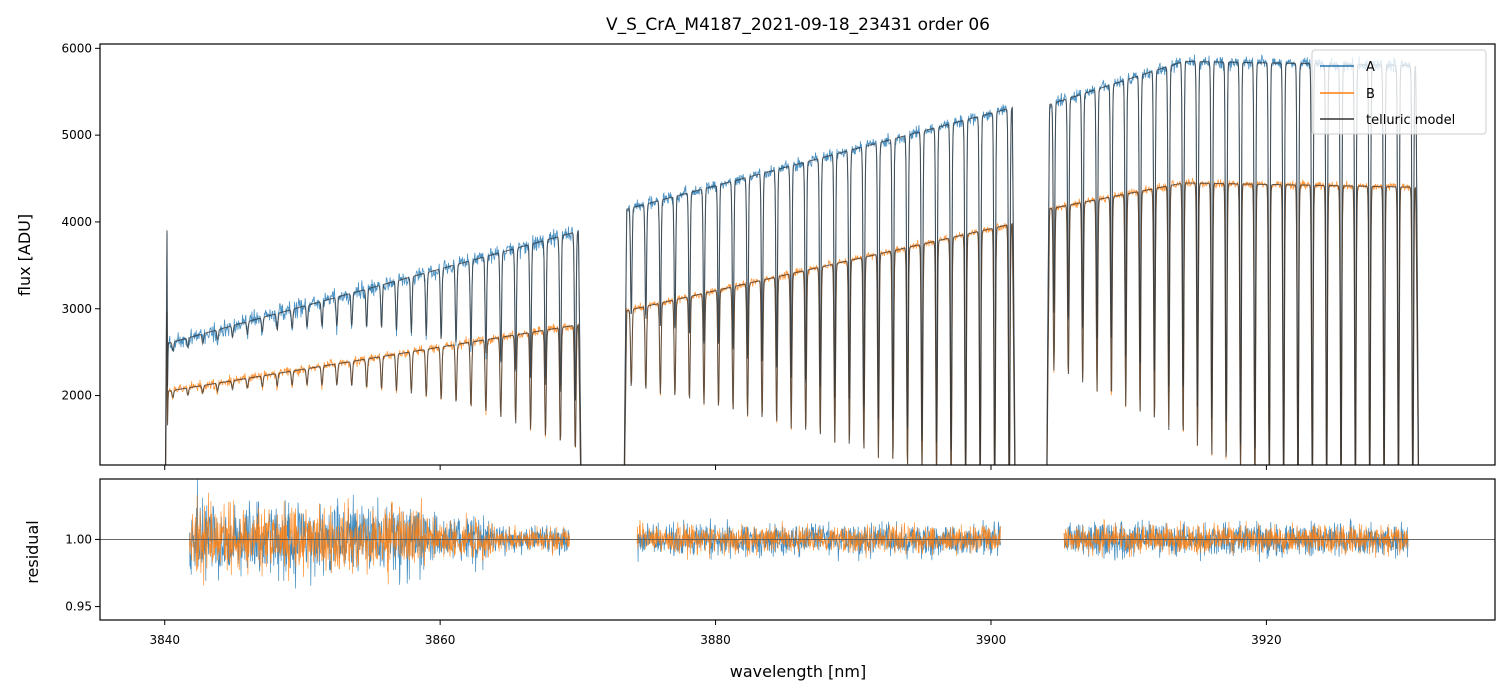 This screenshot has width=1510, height=696. What do you see at coordinates (76, 309) in the screenshot?
I see `top-y-tick-label: 3000` at bounding box center [76, 309].